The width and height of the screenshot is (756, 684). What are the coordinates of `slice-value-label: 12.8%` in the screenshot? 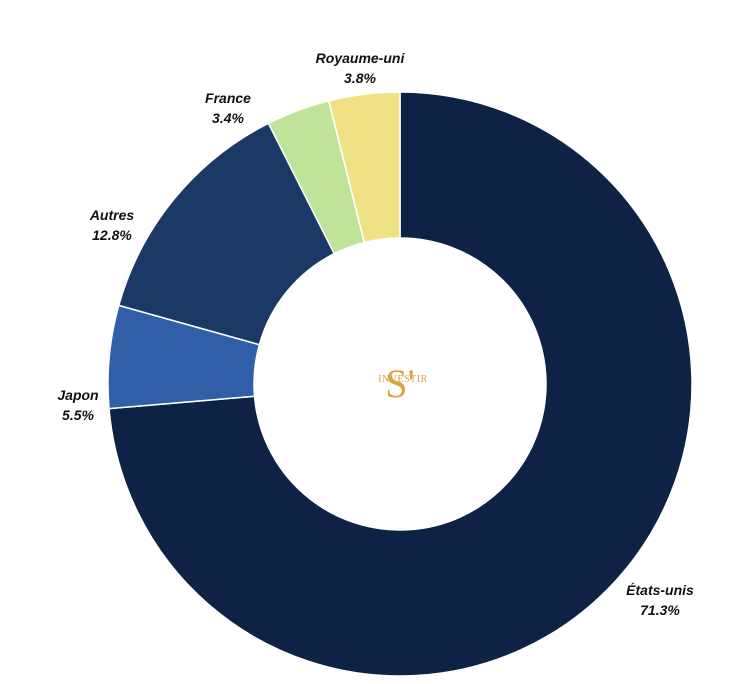 It's located at (112, 235).